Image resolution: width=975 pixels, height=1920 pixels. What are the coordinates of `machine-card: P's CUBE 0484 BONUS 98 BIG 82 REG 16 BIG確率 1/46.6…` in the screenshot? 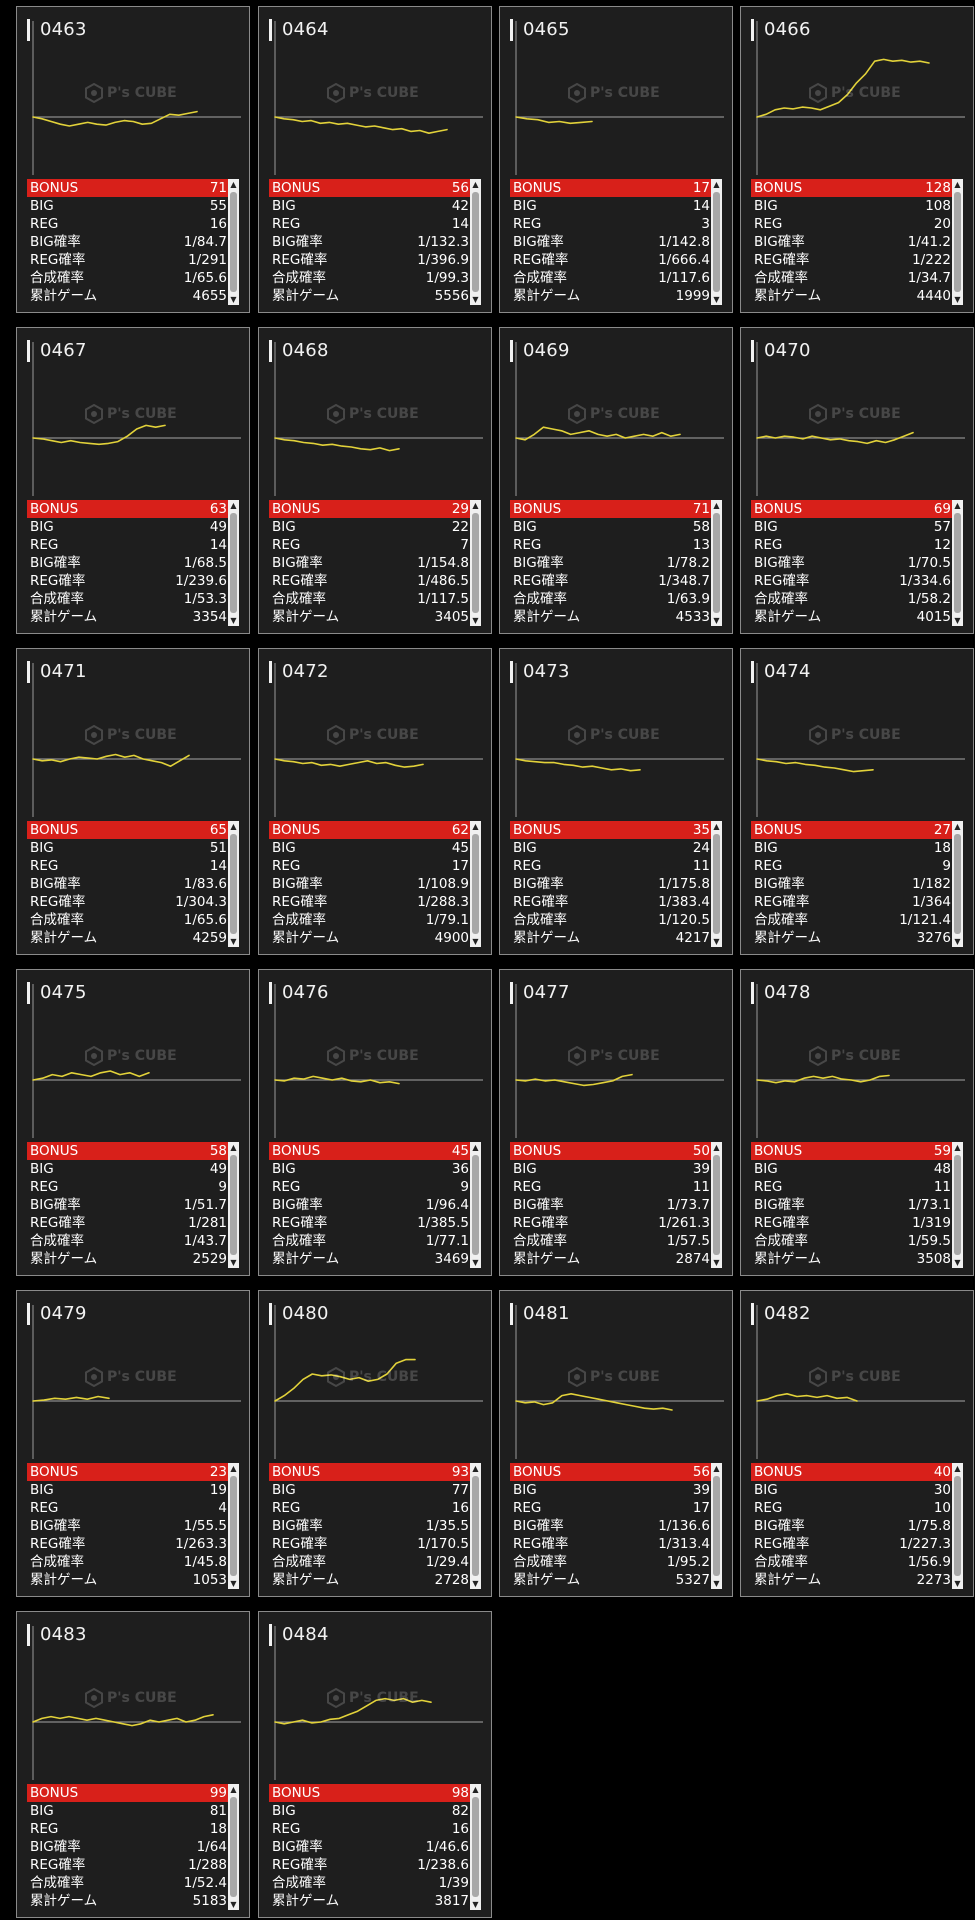 It's located at (375, 1764).